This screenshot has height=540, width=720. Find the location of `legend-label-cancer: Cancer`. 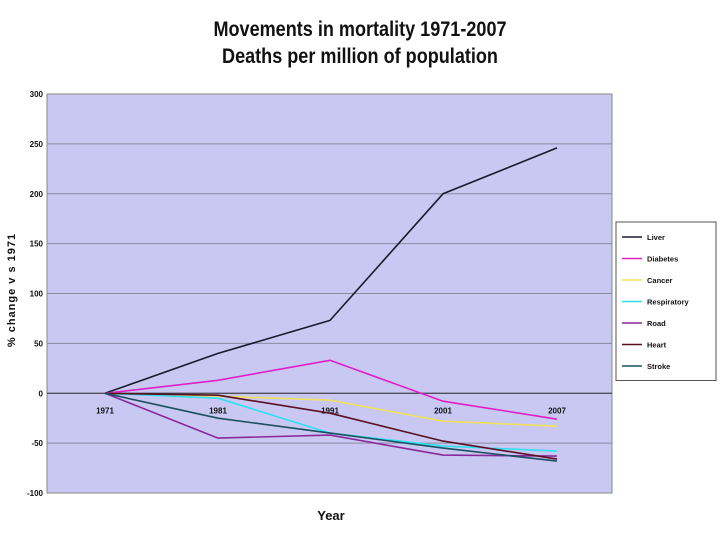

legend-label-cancer: Cancer is located at coordinates (660, 280).